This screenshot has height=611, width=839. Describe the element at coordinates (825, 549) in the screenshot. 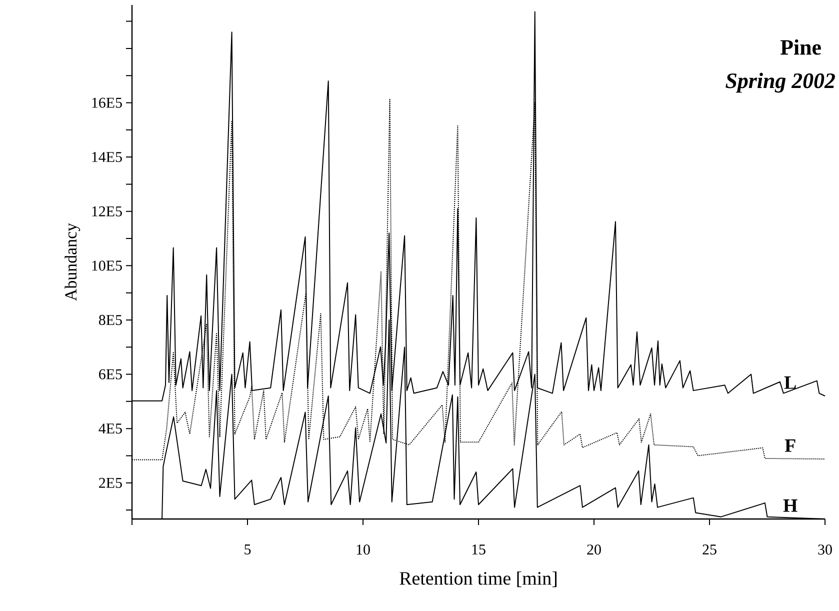

I see `x-tick-label: 30` at that location.